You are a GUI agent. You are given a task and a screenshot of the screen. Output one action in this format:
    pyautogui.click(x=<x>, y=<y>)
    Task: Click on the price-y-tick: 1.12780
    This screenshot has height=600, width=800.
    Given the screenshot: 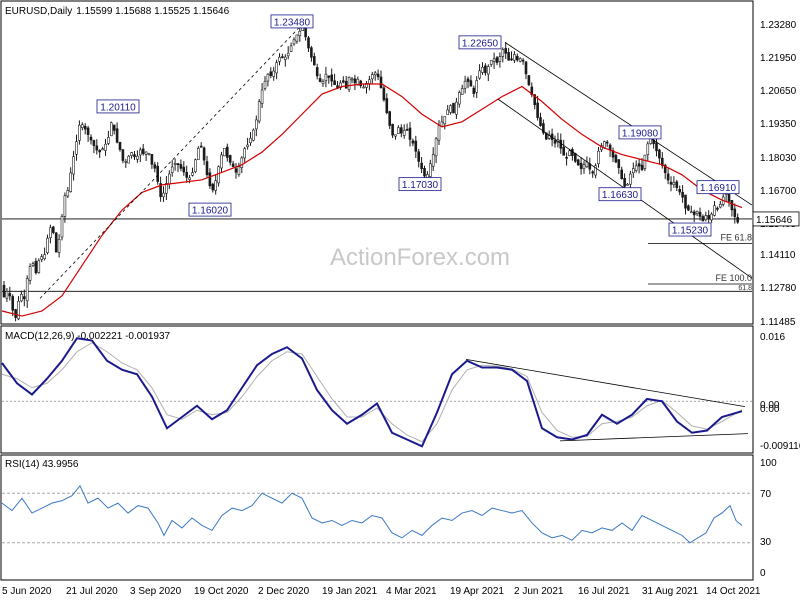 What is the action you would take?
    pyautogui.click(x=778, y=288)
    